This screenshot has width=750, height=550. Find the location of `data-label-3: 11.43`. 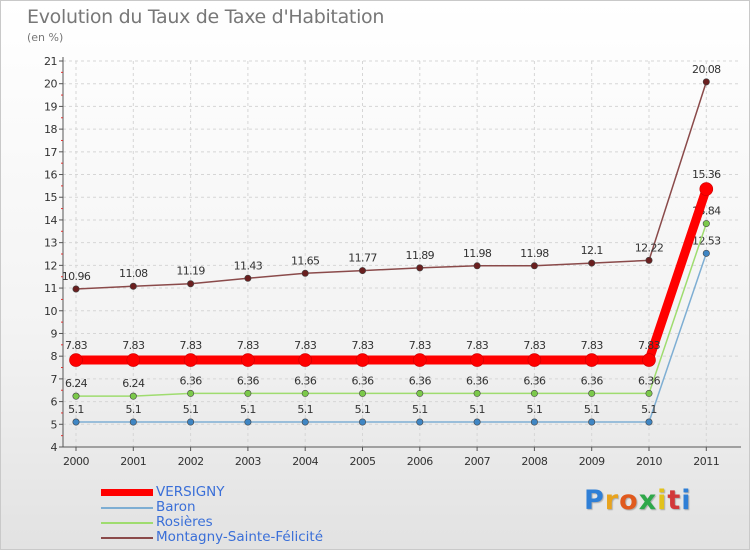

data-label-3: 11.43 is located at coordinates (248, 265).